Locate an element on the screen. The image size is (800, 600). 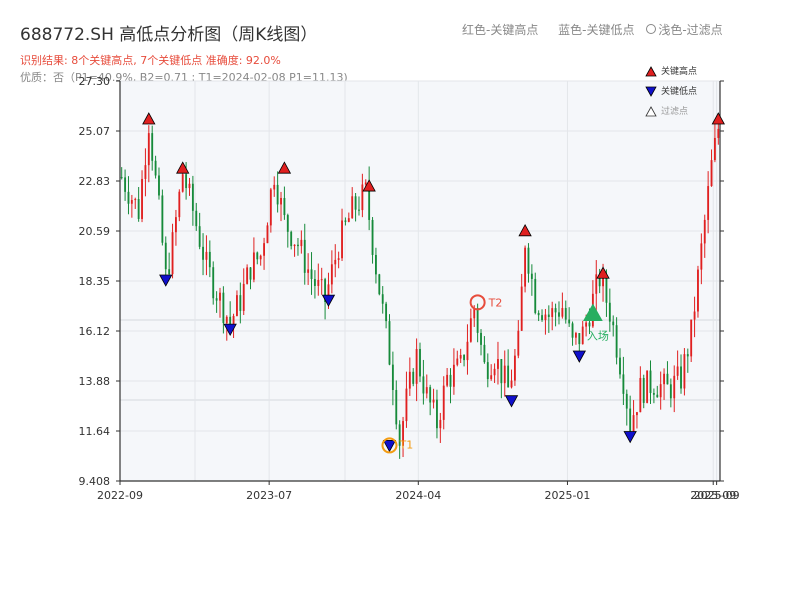
legend-red-text: 红色-关键高点 is located at coordinates (500, 30).